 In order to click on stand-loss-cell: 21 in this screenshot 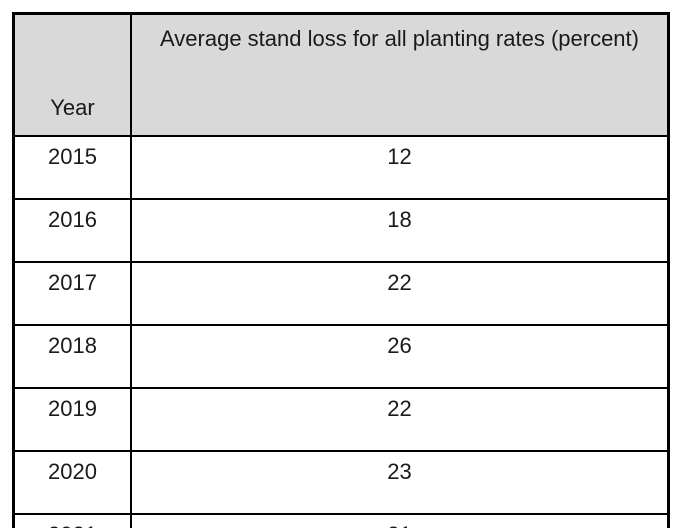, I will do `click(400, 520)`.